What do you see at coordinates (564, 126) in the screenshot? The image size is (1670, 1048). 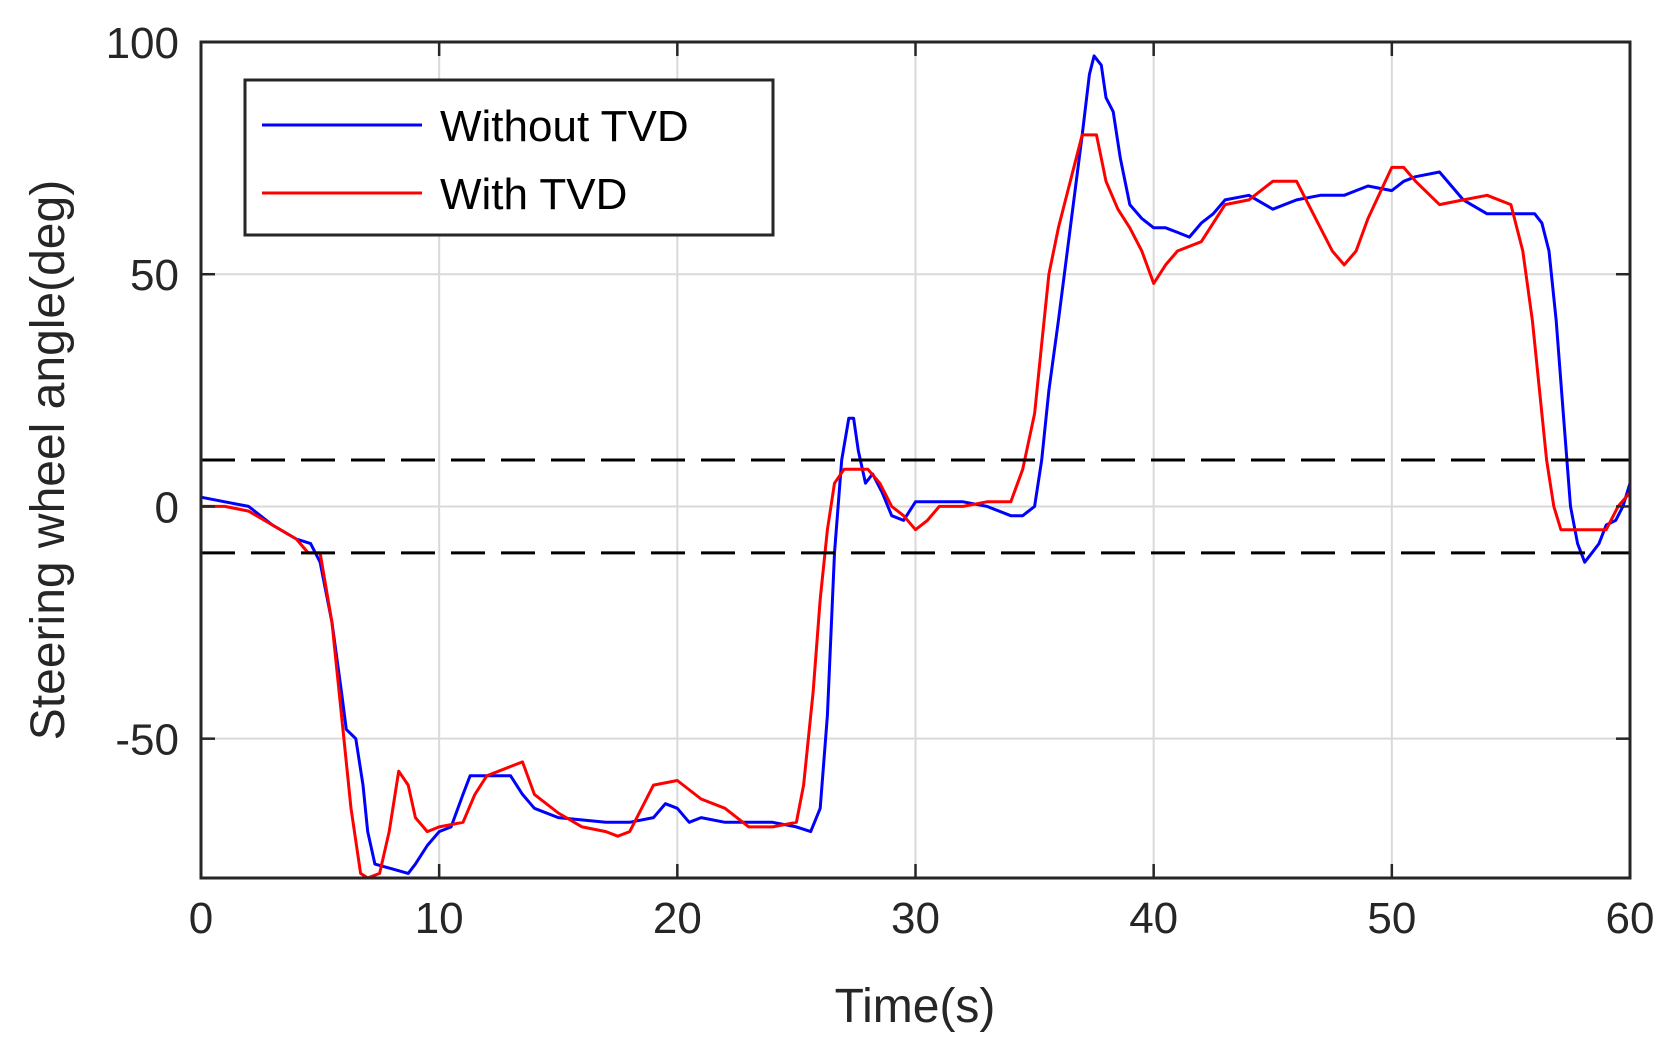 I see `legend-label-without-tvd: Without TVD` at bounding box center [564, 126].